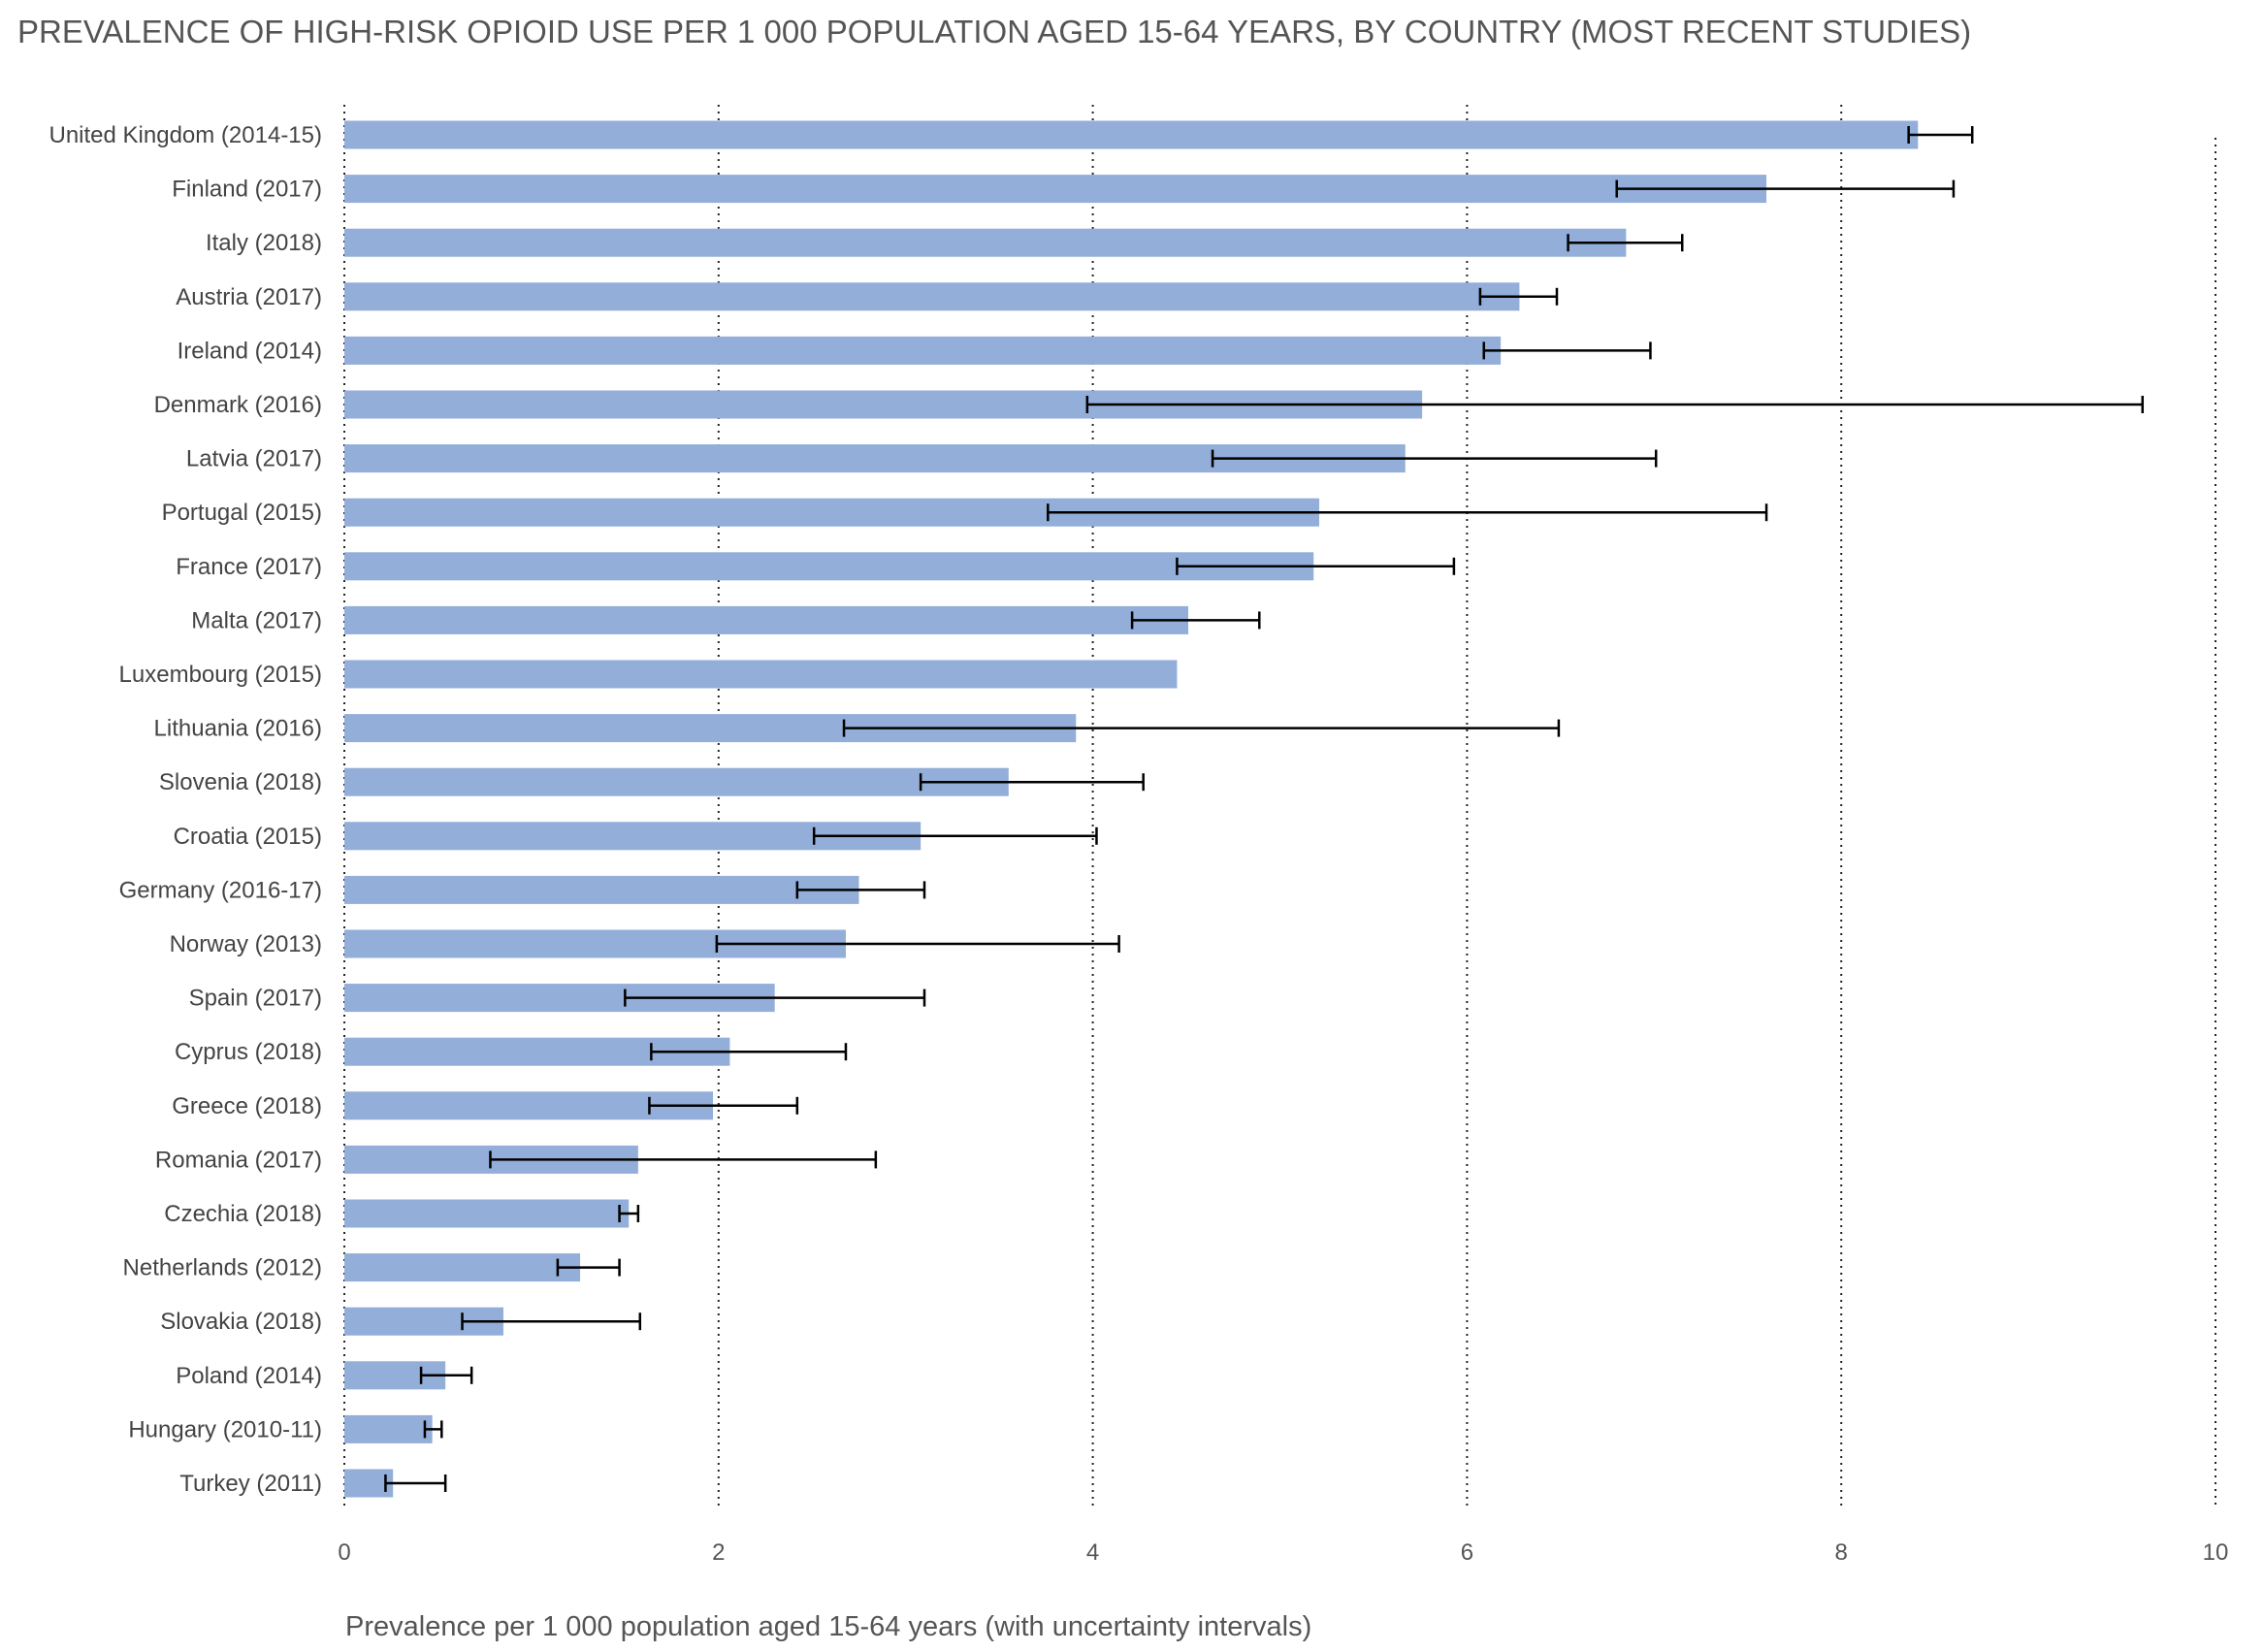 Image resolution: width=2264 pixels, height=1652 pixels. What do you see at coordinates (220, 675) in the screenshot?
I see `category-label: Luxembourg (2015)` at bounding box center [220, 675].